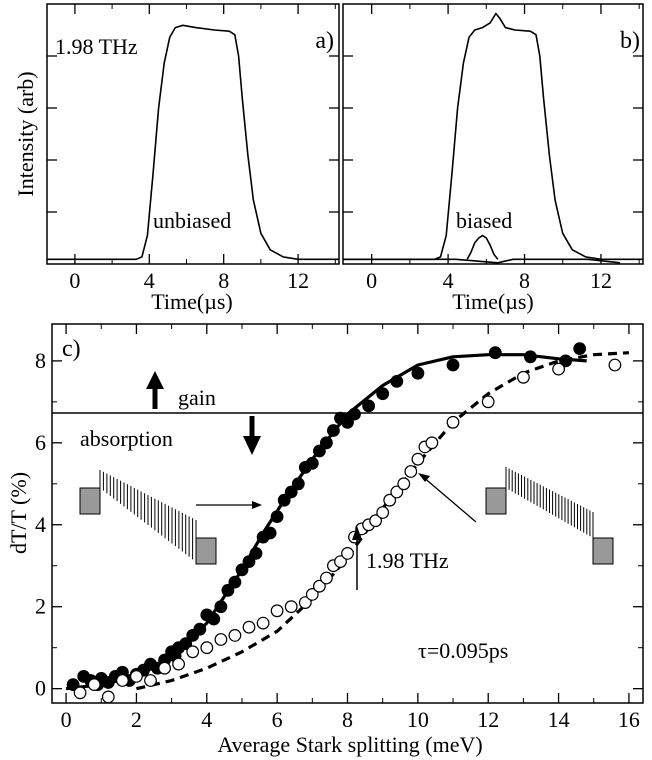  What do you see at coordinates (25, 133) in the screenshot?
I see `panel-a-ylabel: Intensity (arb)` at bounding box center [25, 133].